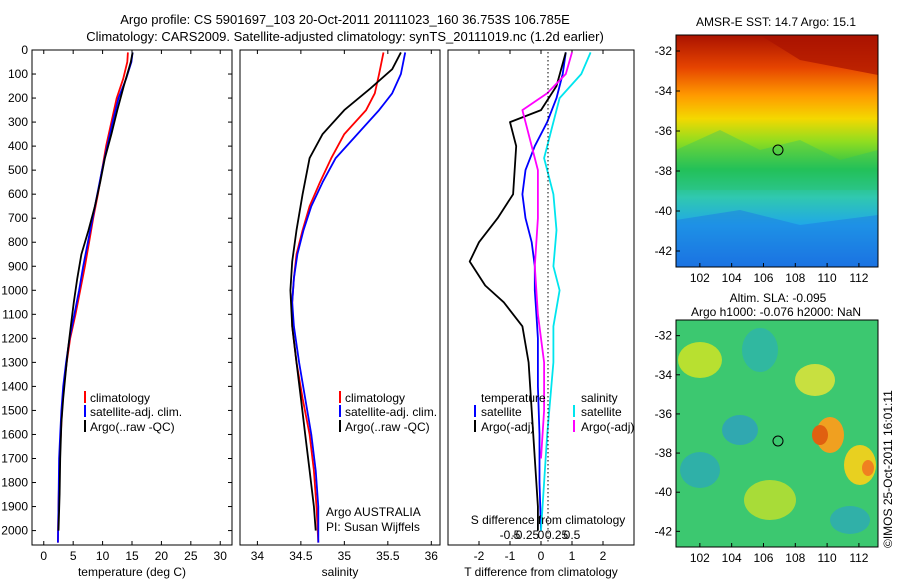  What do you see at coordinates (541, 572) in the screenshot?
I see `t-difference-axis-label: T difference from climatology` at bounding box center [541, 572].